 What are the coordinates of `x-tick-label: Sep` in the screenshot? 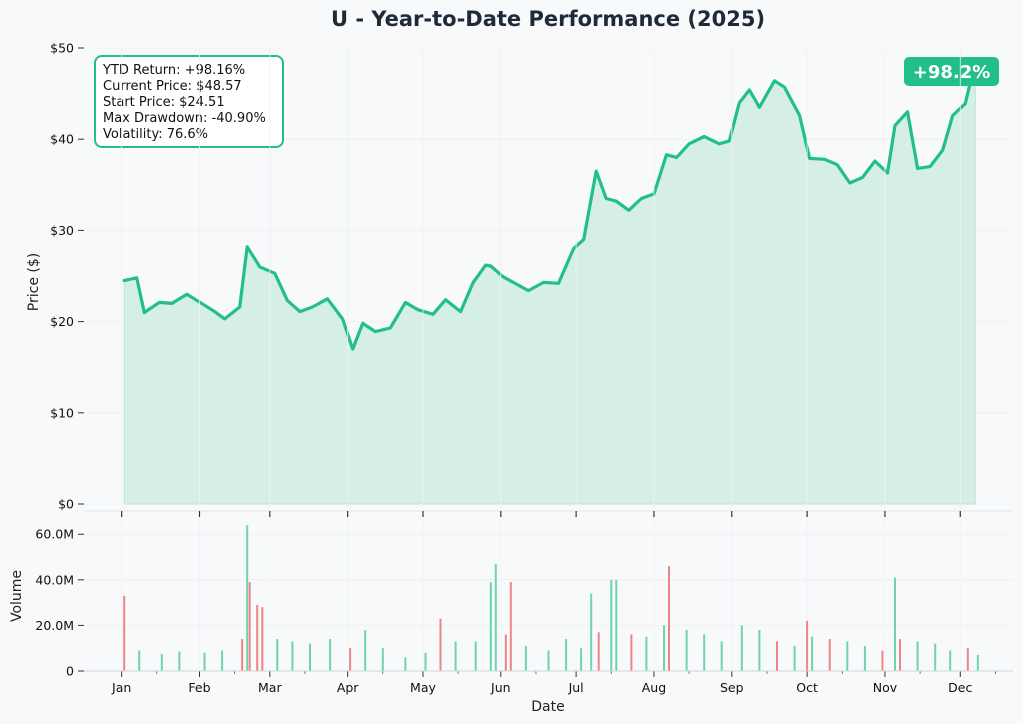 It's located at (732, 687).